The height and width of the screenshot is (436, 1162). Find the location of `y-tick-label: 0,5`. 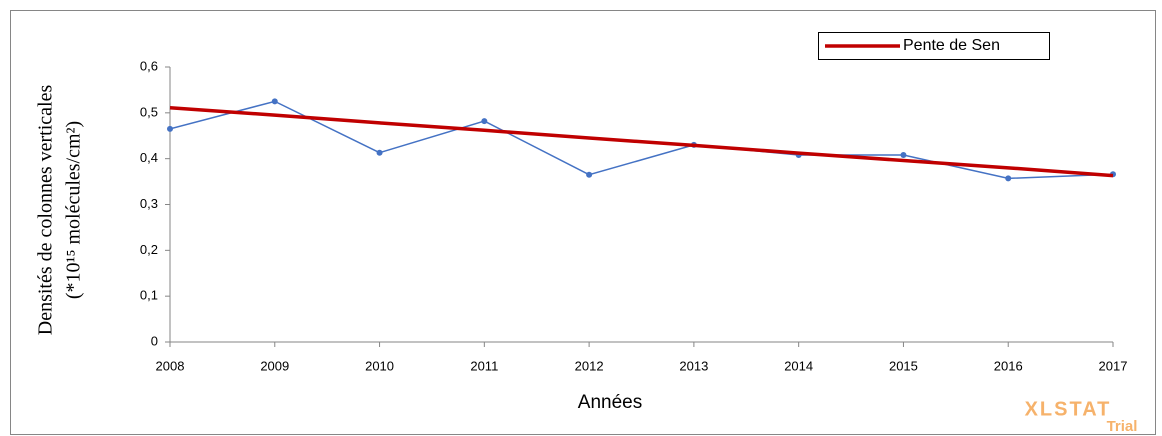

y-tick-label: 0,5 is located at coordinates (149, 111).